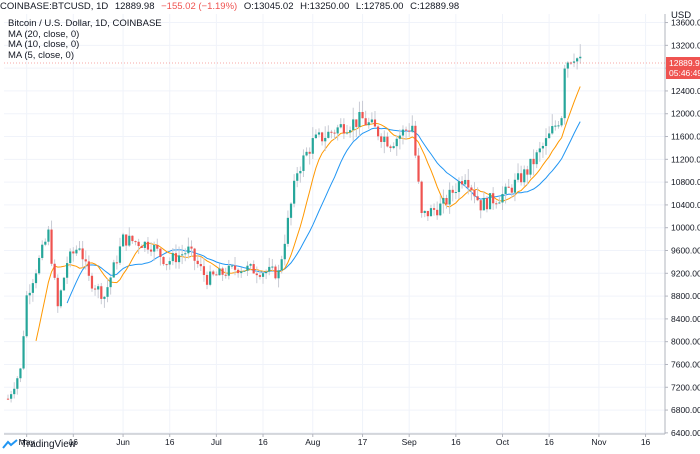 This screenshot has width=700, height=454. What do you see at coordinates (134, 6) in the screenshot?
I see `last-price: 12889.98` at bounding box center [134, 6].